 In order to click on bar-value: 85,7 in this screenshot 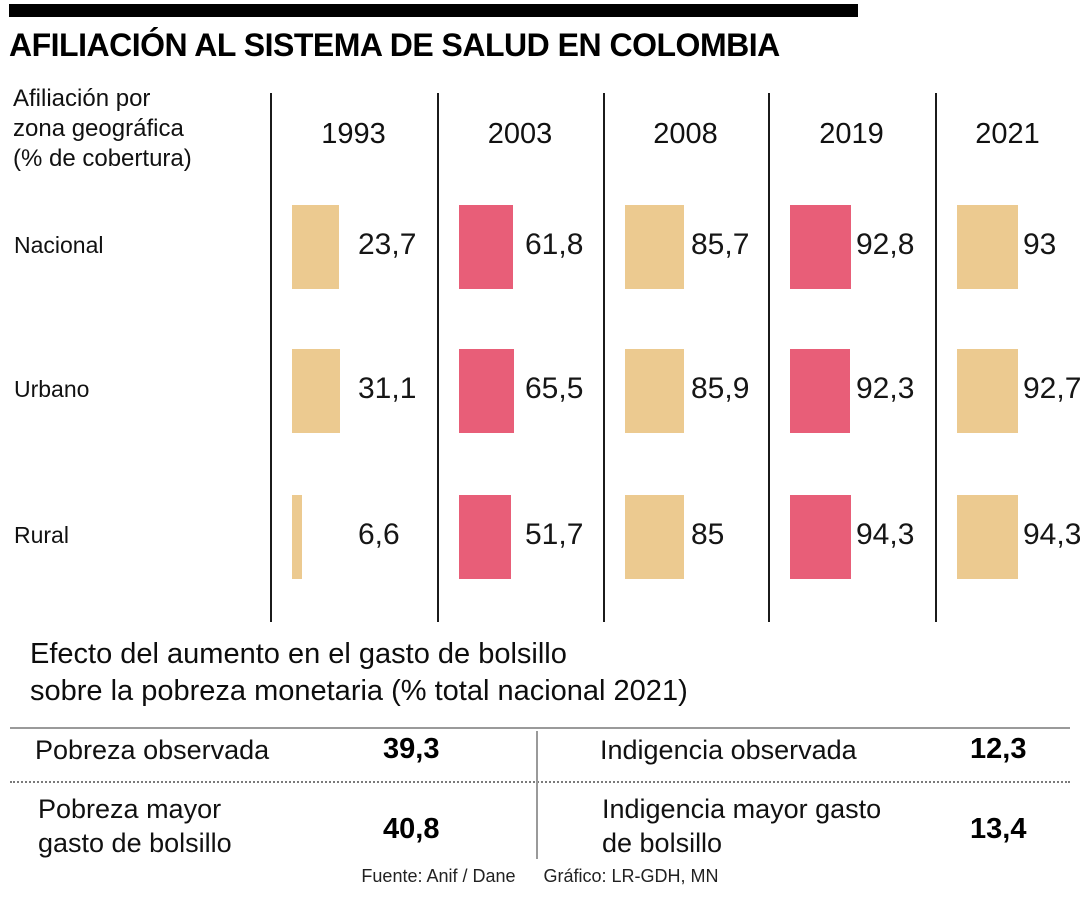, I will do `click(720, 244)`.